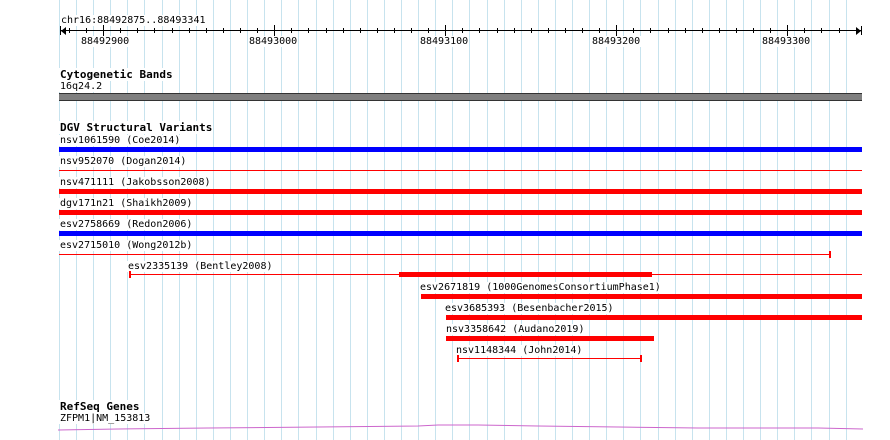 This screenshot has height=440, width=890. Describe the element at coordinates (120, 140) in the screenshot. I see `variant-label: nsv1061590 (Coe2014)` at that location.